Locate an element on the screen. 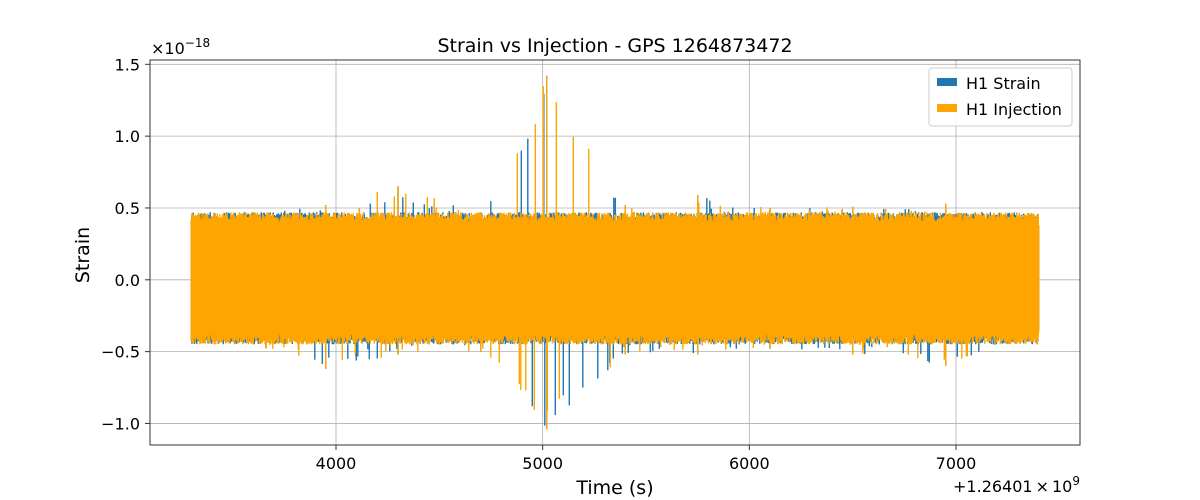 Image resolution: width=1200 pixels, height=500 pixels. legend-label-h1-strain: H1 Strain is located at coordinates (1003, 83).